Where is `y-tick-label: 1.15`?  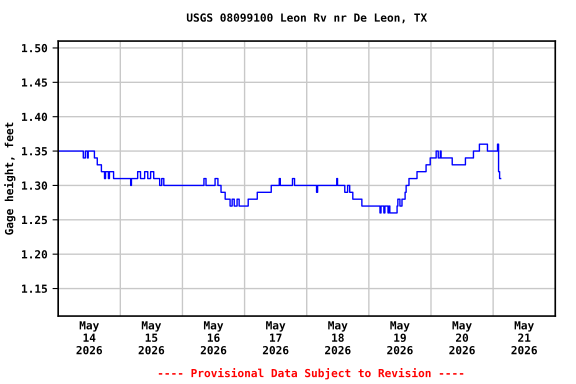 y-tick-label: 1.15 is located at coordinates (35, 288).